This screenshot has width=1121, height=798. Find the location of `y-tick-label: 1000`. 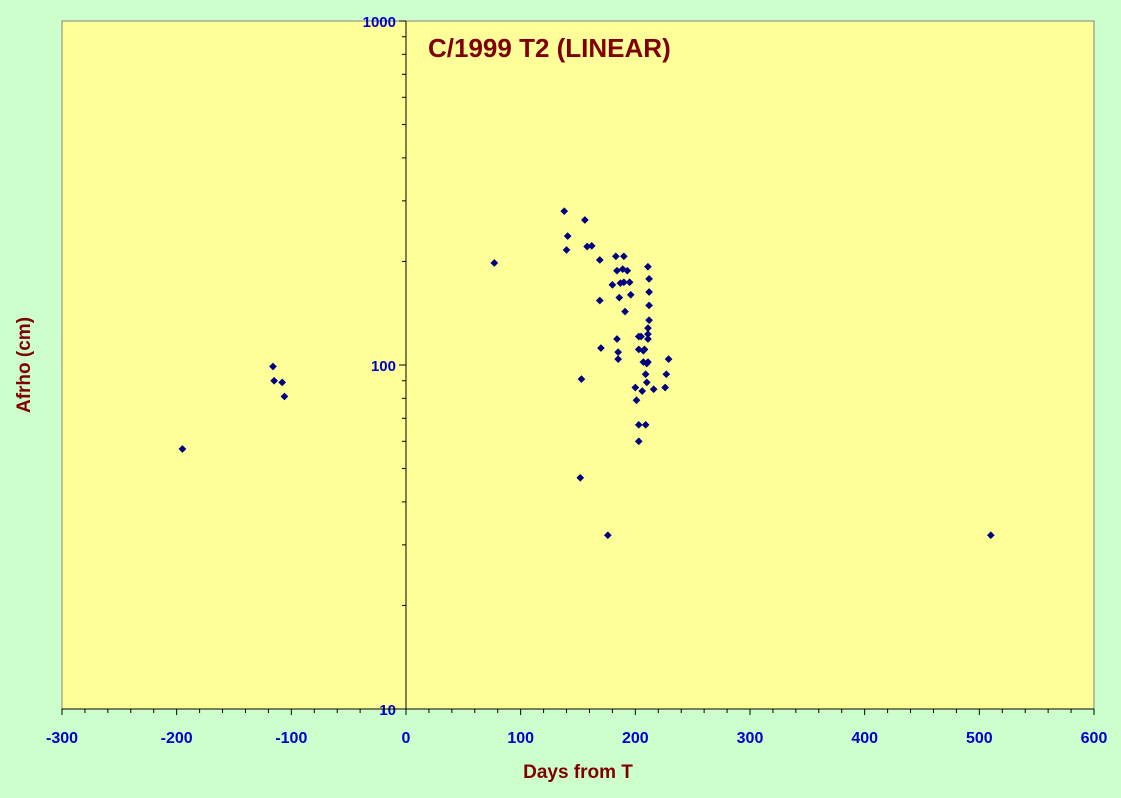

y-tick-label: 1000 is located at coordinates (379, 22).